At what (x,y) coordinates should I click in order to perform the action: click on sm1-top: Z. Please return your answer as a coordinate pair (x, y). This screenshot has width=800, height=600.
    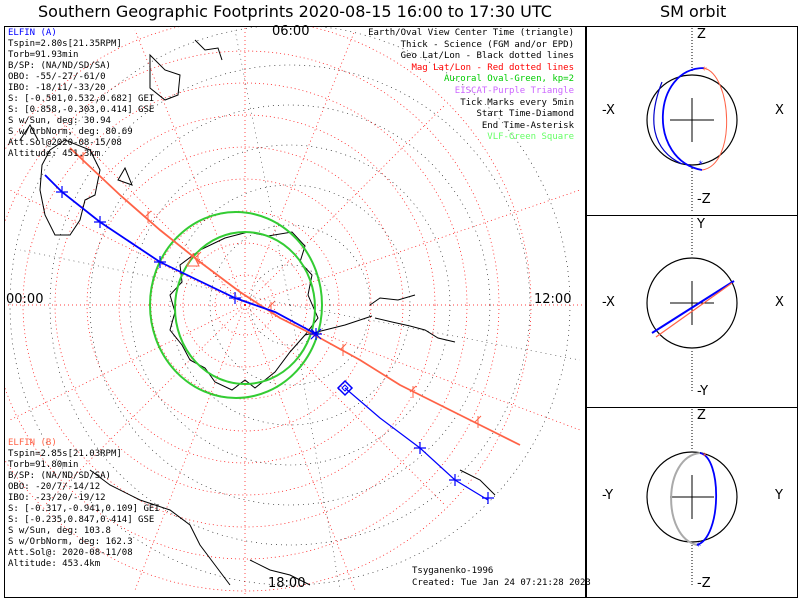
    Looking at the image, I should click on (701, 34).